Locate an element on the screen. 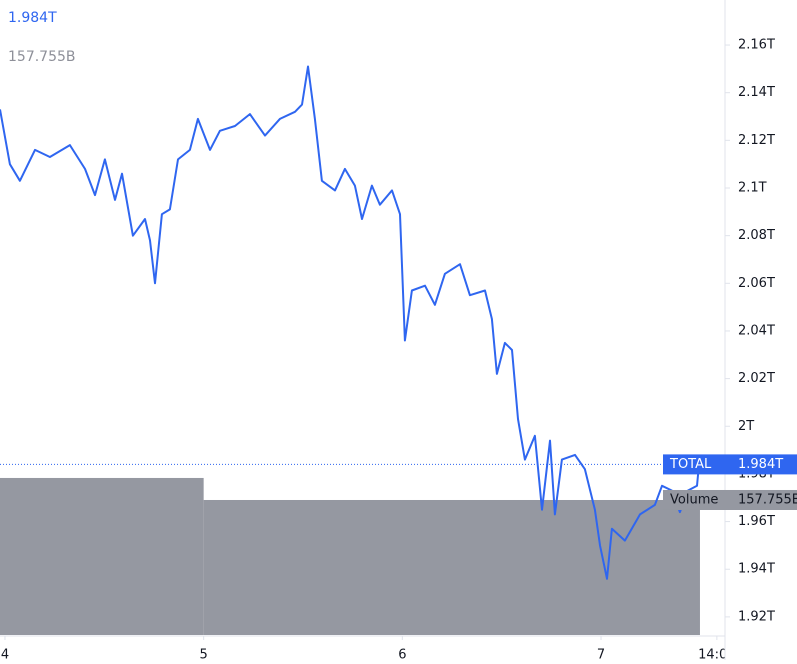 This screenshot has height=664, width=797. y-tick-label: 2.1T is located at coordinates (752, 187).